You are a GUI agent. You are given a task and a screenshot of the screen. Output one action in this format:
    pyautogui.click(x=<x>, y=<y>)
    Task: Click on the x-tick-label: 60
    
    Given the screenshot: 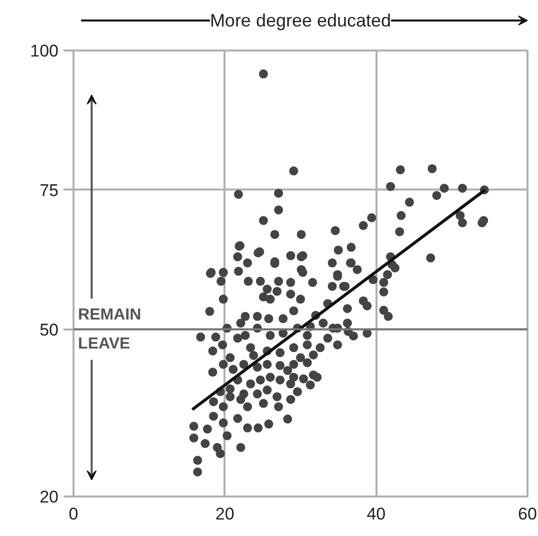 What is the action you would take?
    pyautogui.click(x=527, y=514)
    